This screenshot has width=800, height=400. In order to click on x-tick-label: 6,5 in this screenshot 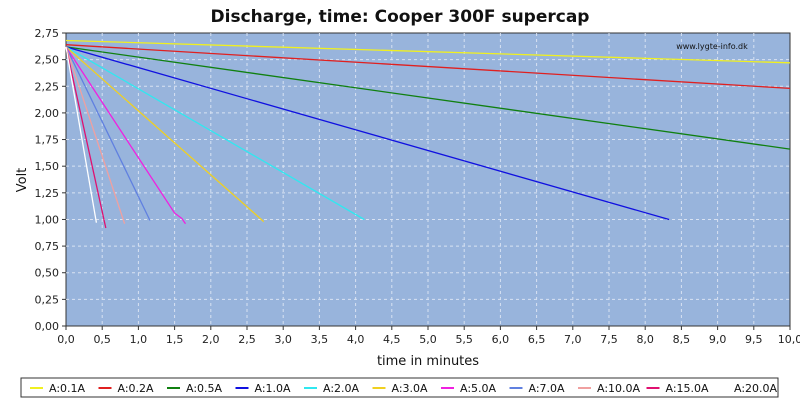, I will do `click(537, 339)`.